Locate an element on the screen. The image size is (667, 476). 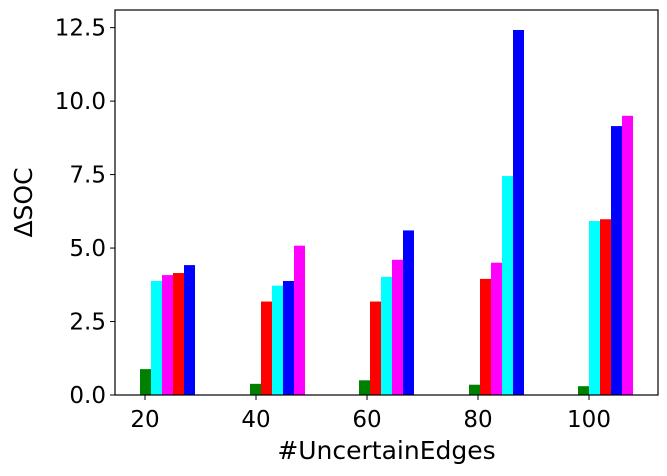
x-axis-ticks: 20 40 60 80 100 is located at coordinates (370, 414).